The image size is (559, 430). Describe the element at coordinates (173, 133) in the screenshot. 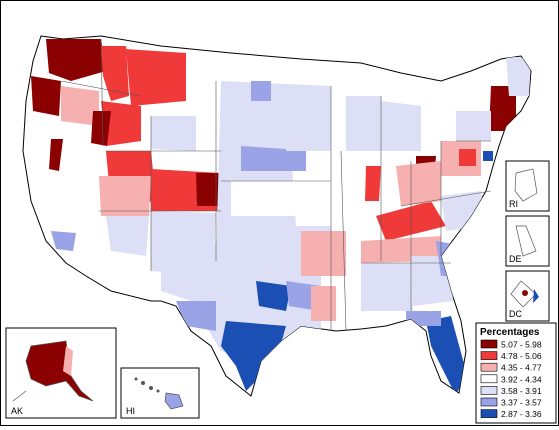

I see `region-wyoming` at that location.